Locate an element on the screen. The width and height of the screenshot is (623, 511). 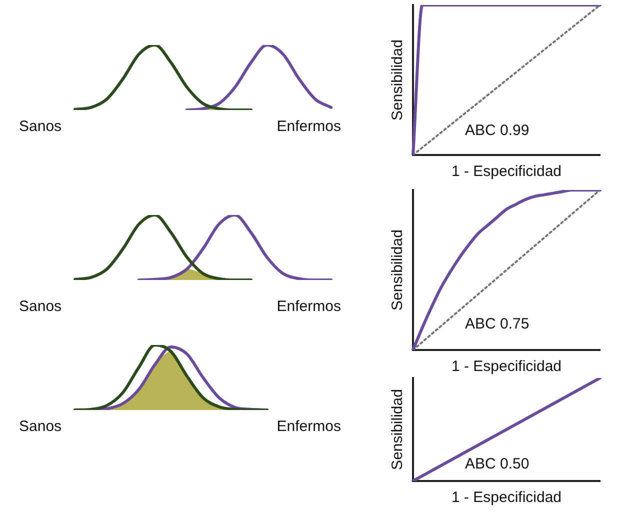
annotation: ABC 0.50 is located at coordinates (497, 464).